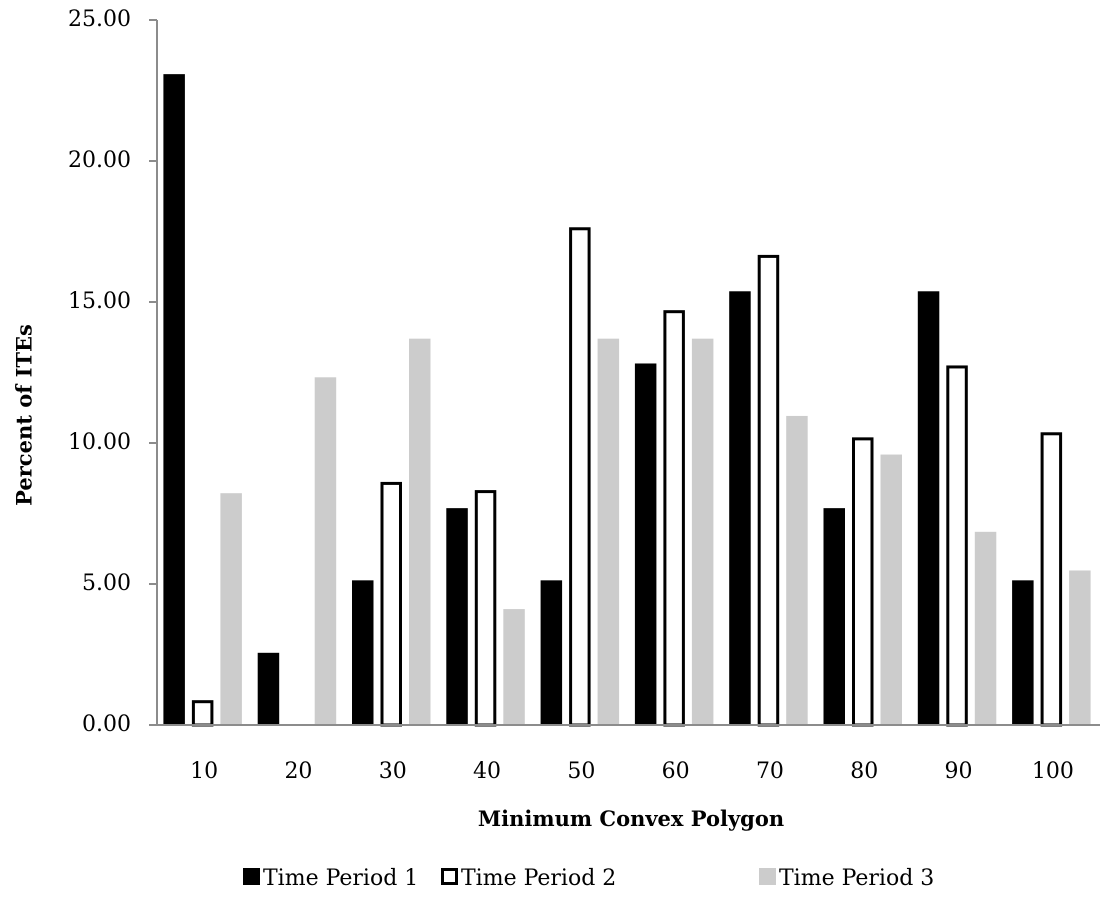 The width and height of the screenshot is (1100, 900). I want to click on x-tick-label: 70, so click(770, 771).